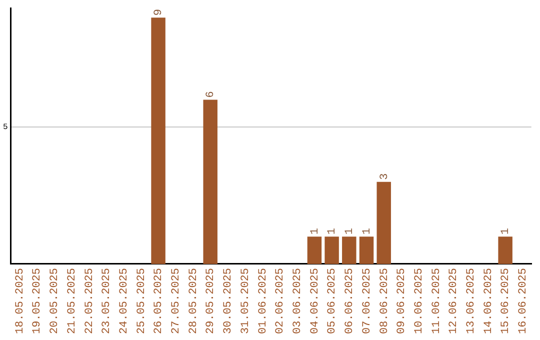 This screenshot has width=540, height=340. I want to click on x-tick-label: 02.06.2025, so click(280, 301).